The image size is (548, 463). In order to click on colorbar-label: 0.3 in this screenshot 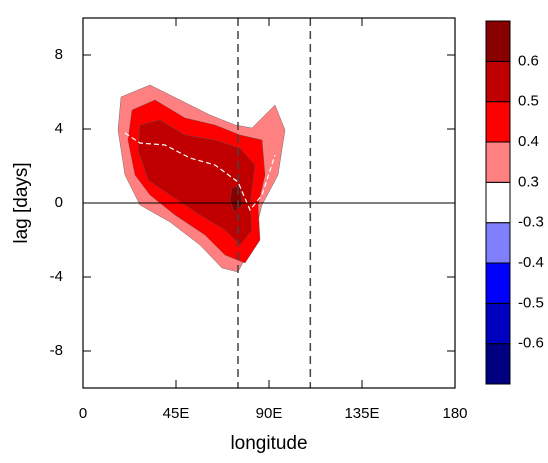, I will do `click(528, 181)`.